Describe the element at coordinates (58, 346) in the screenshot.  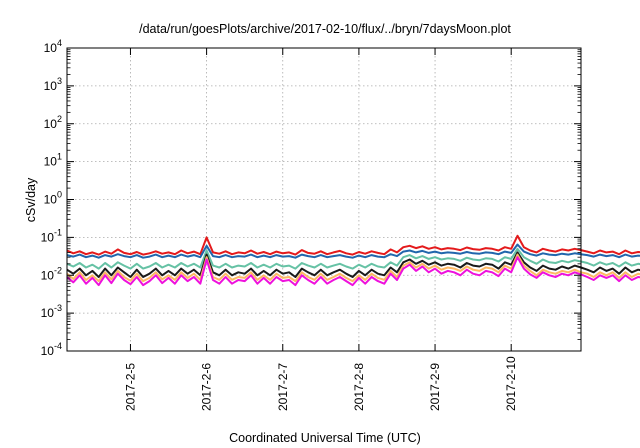
I see `y-tick-exponent: -4` at that location.